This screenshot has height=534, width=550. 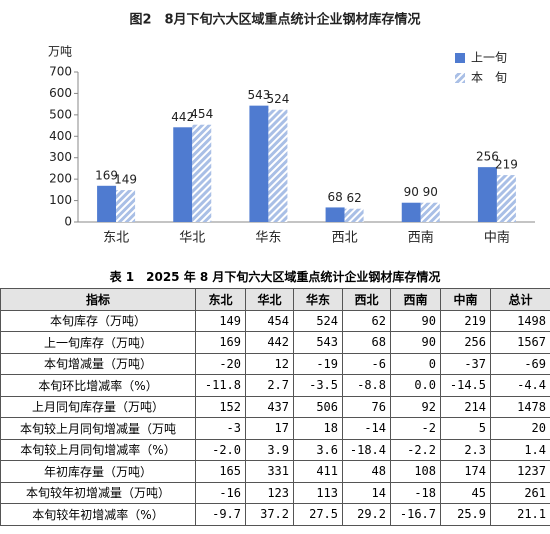 What do you see at coordinates (520, 449) in the screenshot?
I see `table-cell: 1.4` at bounding box center [520, 449].